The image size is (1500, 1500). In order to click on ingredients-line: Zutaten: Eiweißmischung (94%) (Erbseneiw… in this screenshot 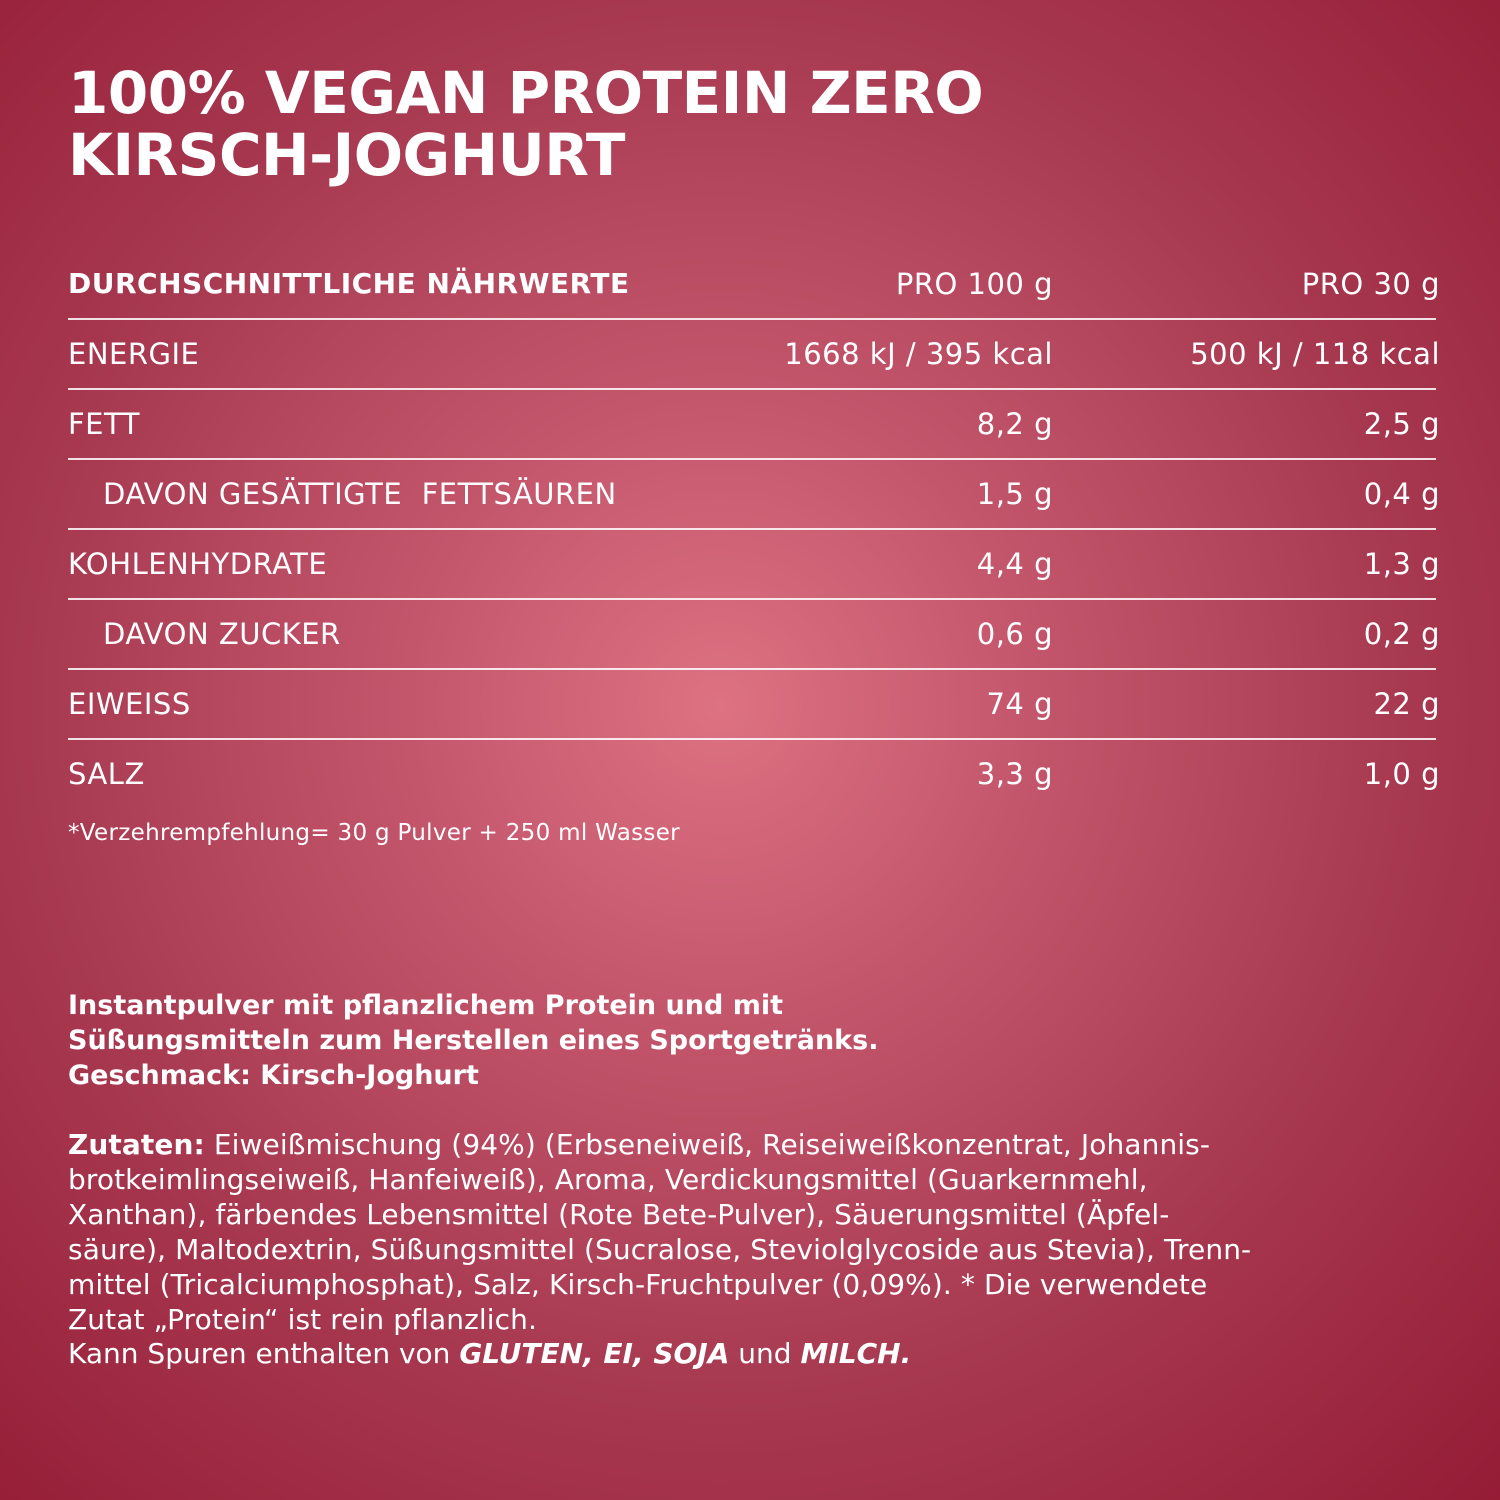, I will do `click(758, 1144)`.